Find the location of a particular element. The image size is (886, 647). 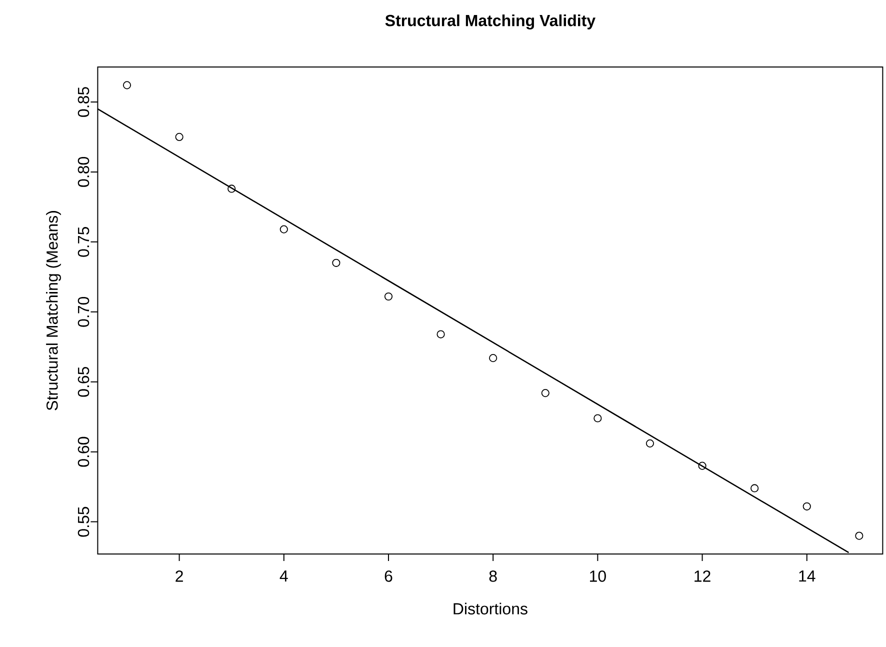

y-tick-label: 0.75 is located at coordinates (84, 242).